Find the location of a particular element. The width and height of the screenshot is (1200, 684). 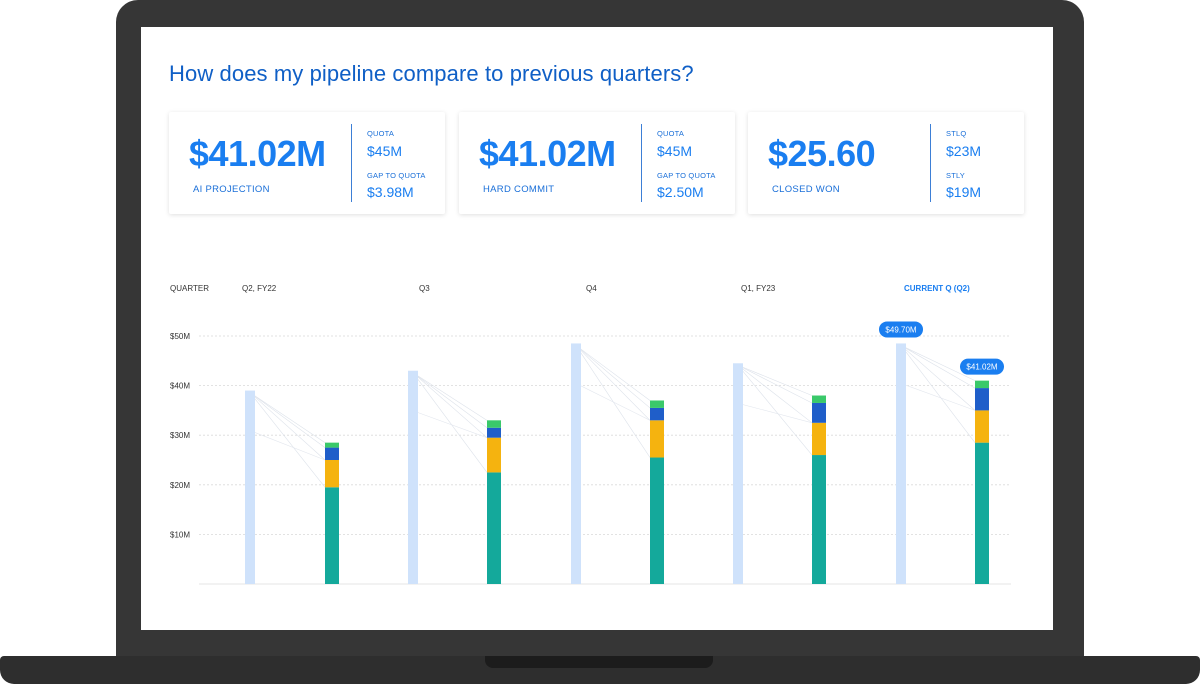

card-main-label: HARD COMMIT is located at coordinates (519, 189).